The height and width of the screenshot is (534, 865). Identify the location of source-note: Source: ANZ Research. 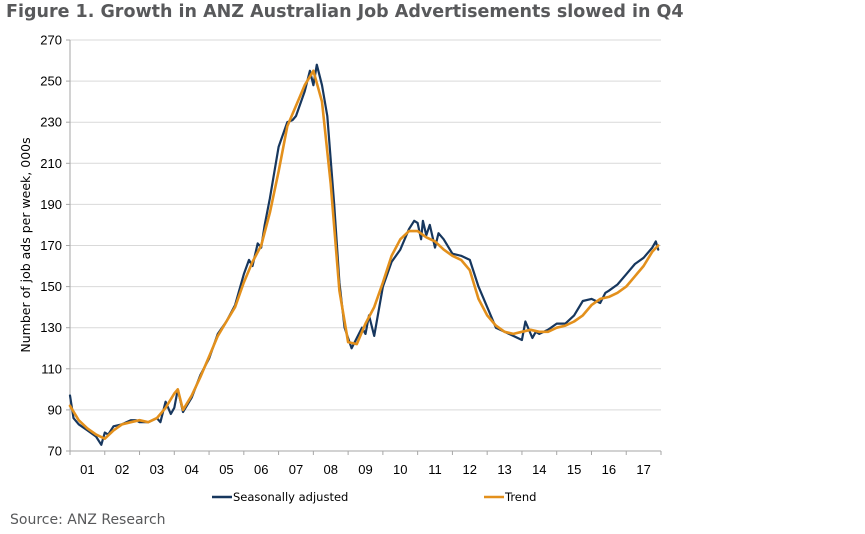
(88, 520).